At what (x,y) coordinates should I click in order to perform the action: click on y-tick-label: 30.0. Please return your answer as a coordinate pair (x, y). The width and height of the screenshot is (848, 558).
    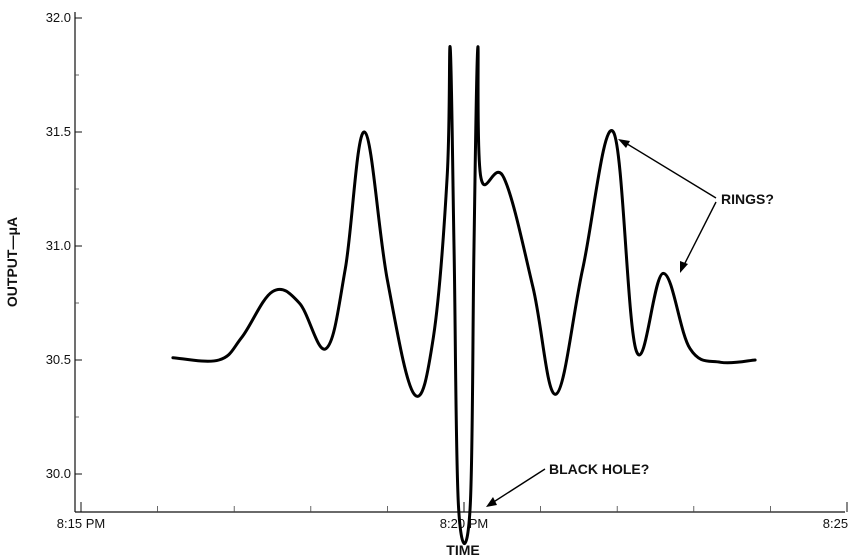
    Looking at the image, I should click on (58, 473).